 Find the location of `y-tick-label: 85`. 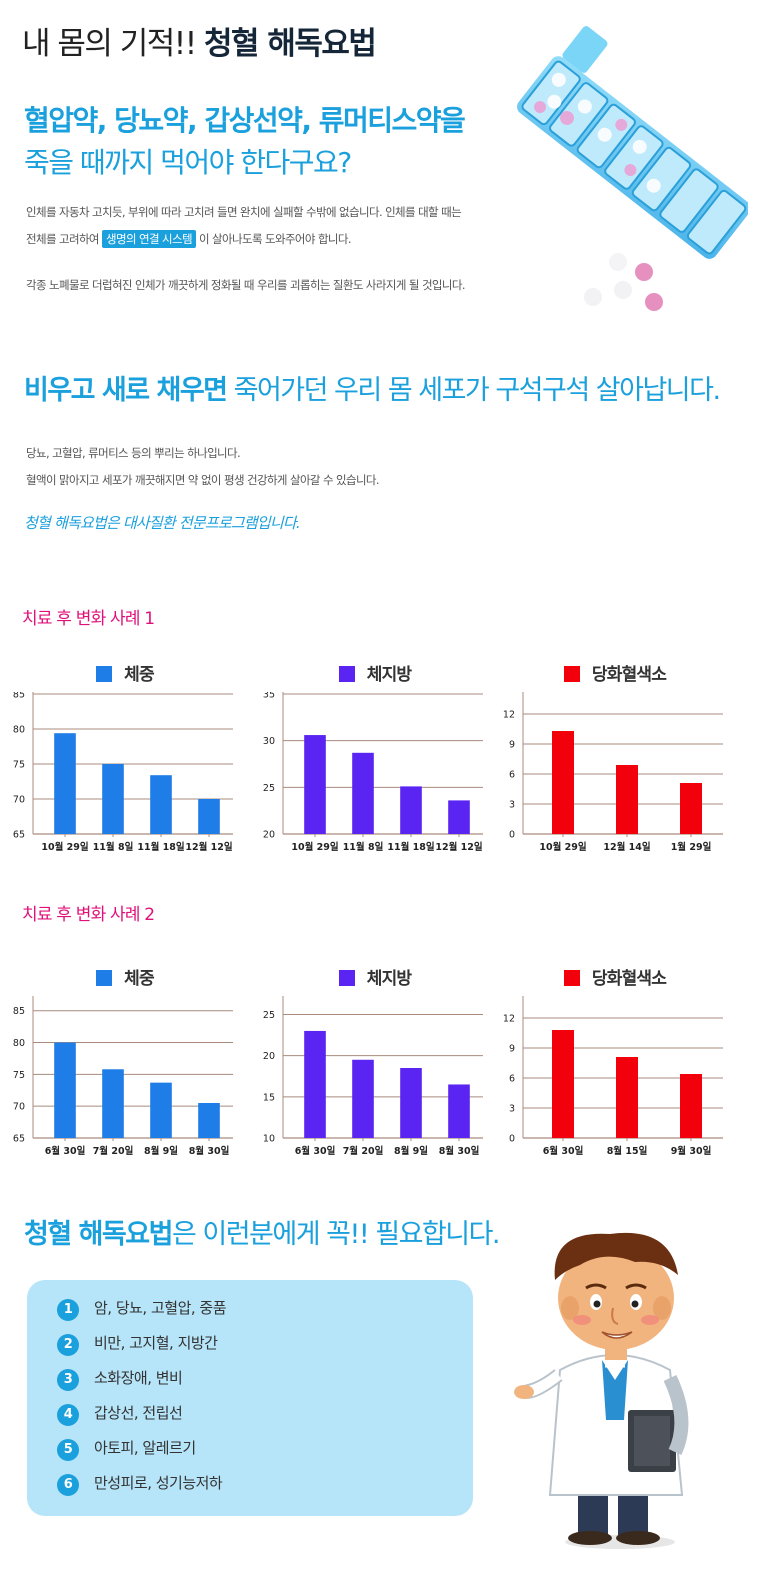

y-tick-label: 85 is located at coordinates (19, 696).